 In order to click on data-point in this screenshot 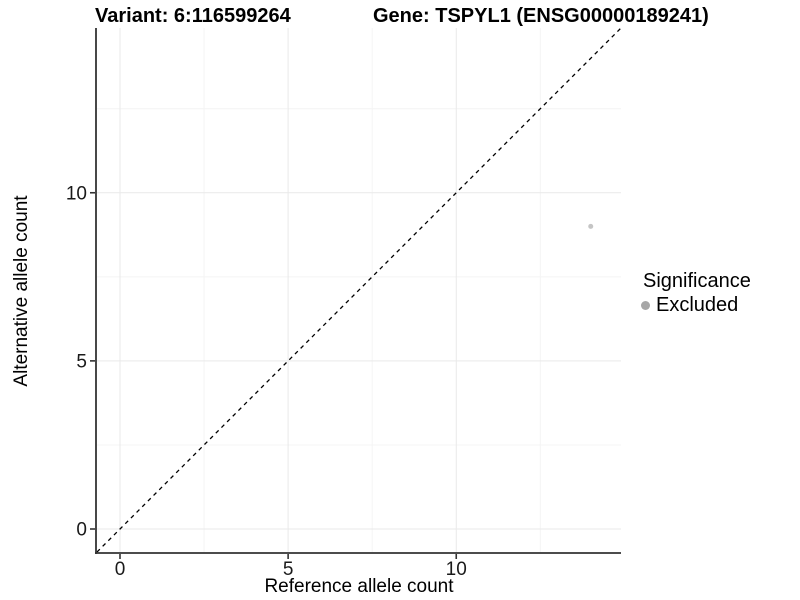, I will do `click(591, 226)`.